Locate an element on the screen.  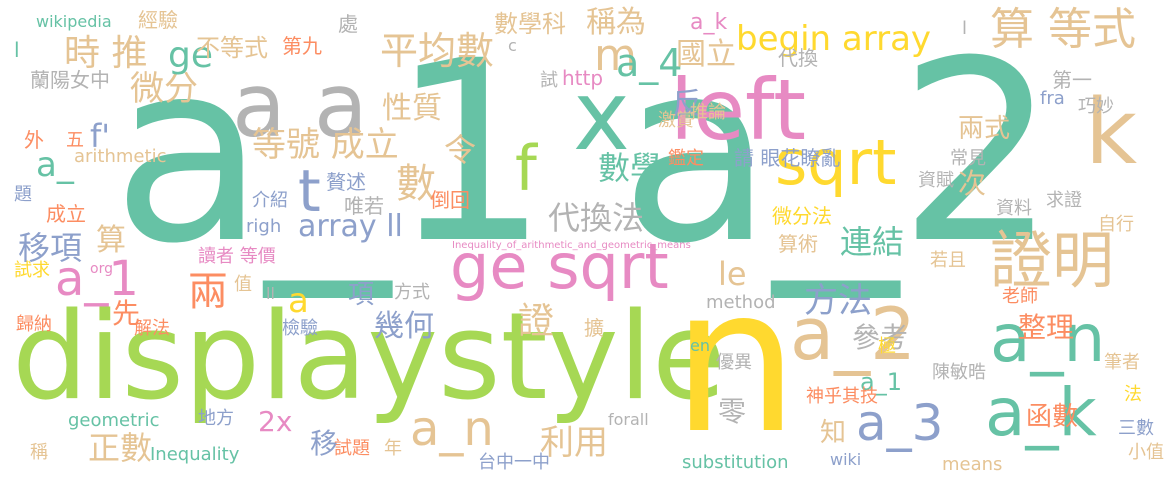
cloud-word: 擴 is located at coordinates (594, 328).